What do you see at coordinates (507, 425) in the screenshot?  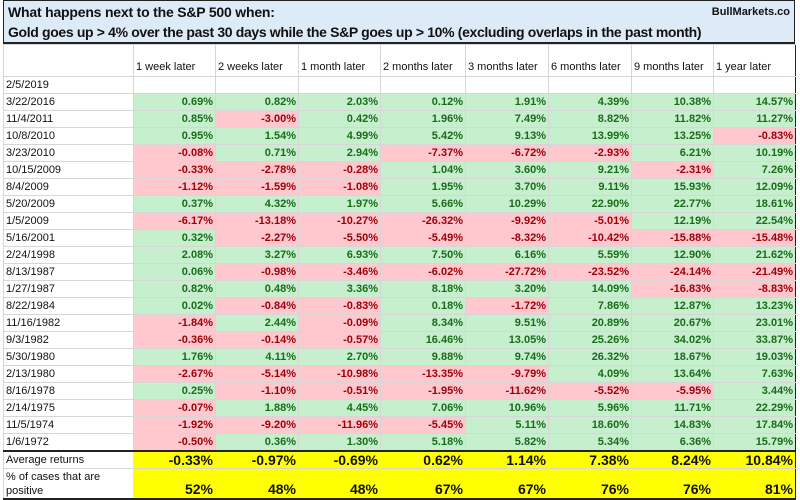 I see `positive-return-cell: 5.11%` at bounding box center [507, 425].